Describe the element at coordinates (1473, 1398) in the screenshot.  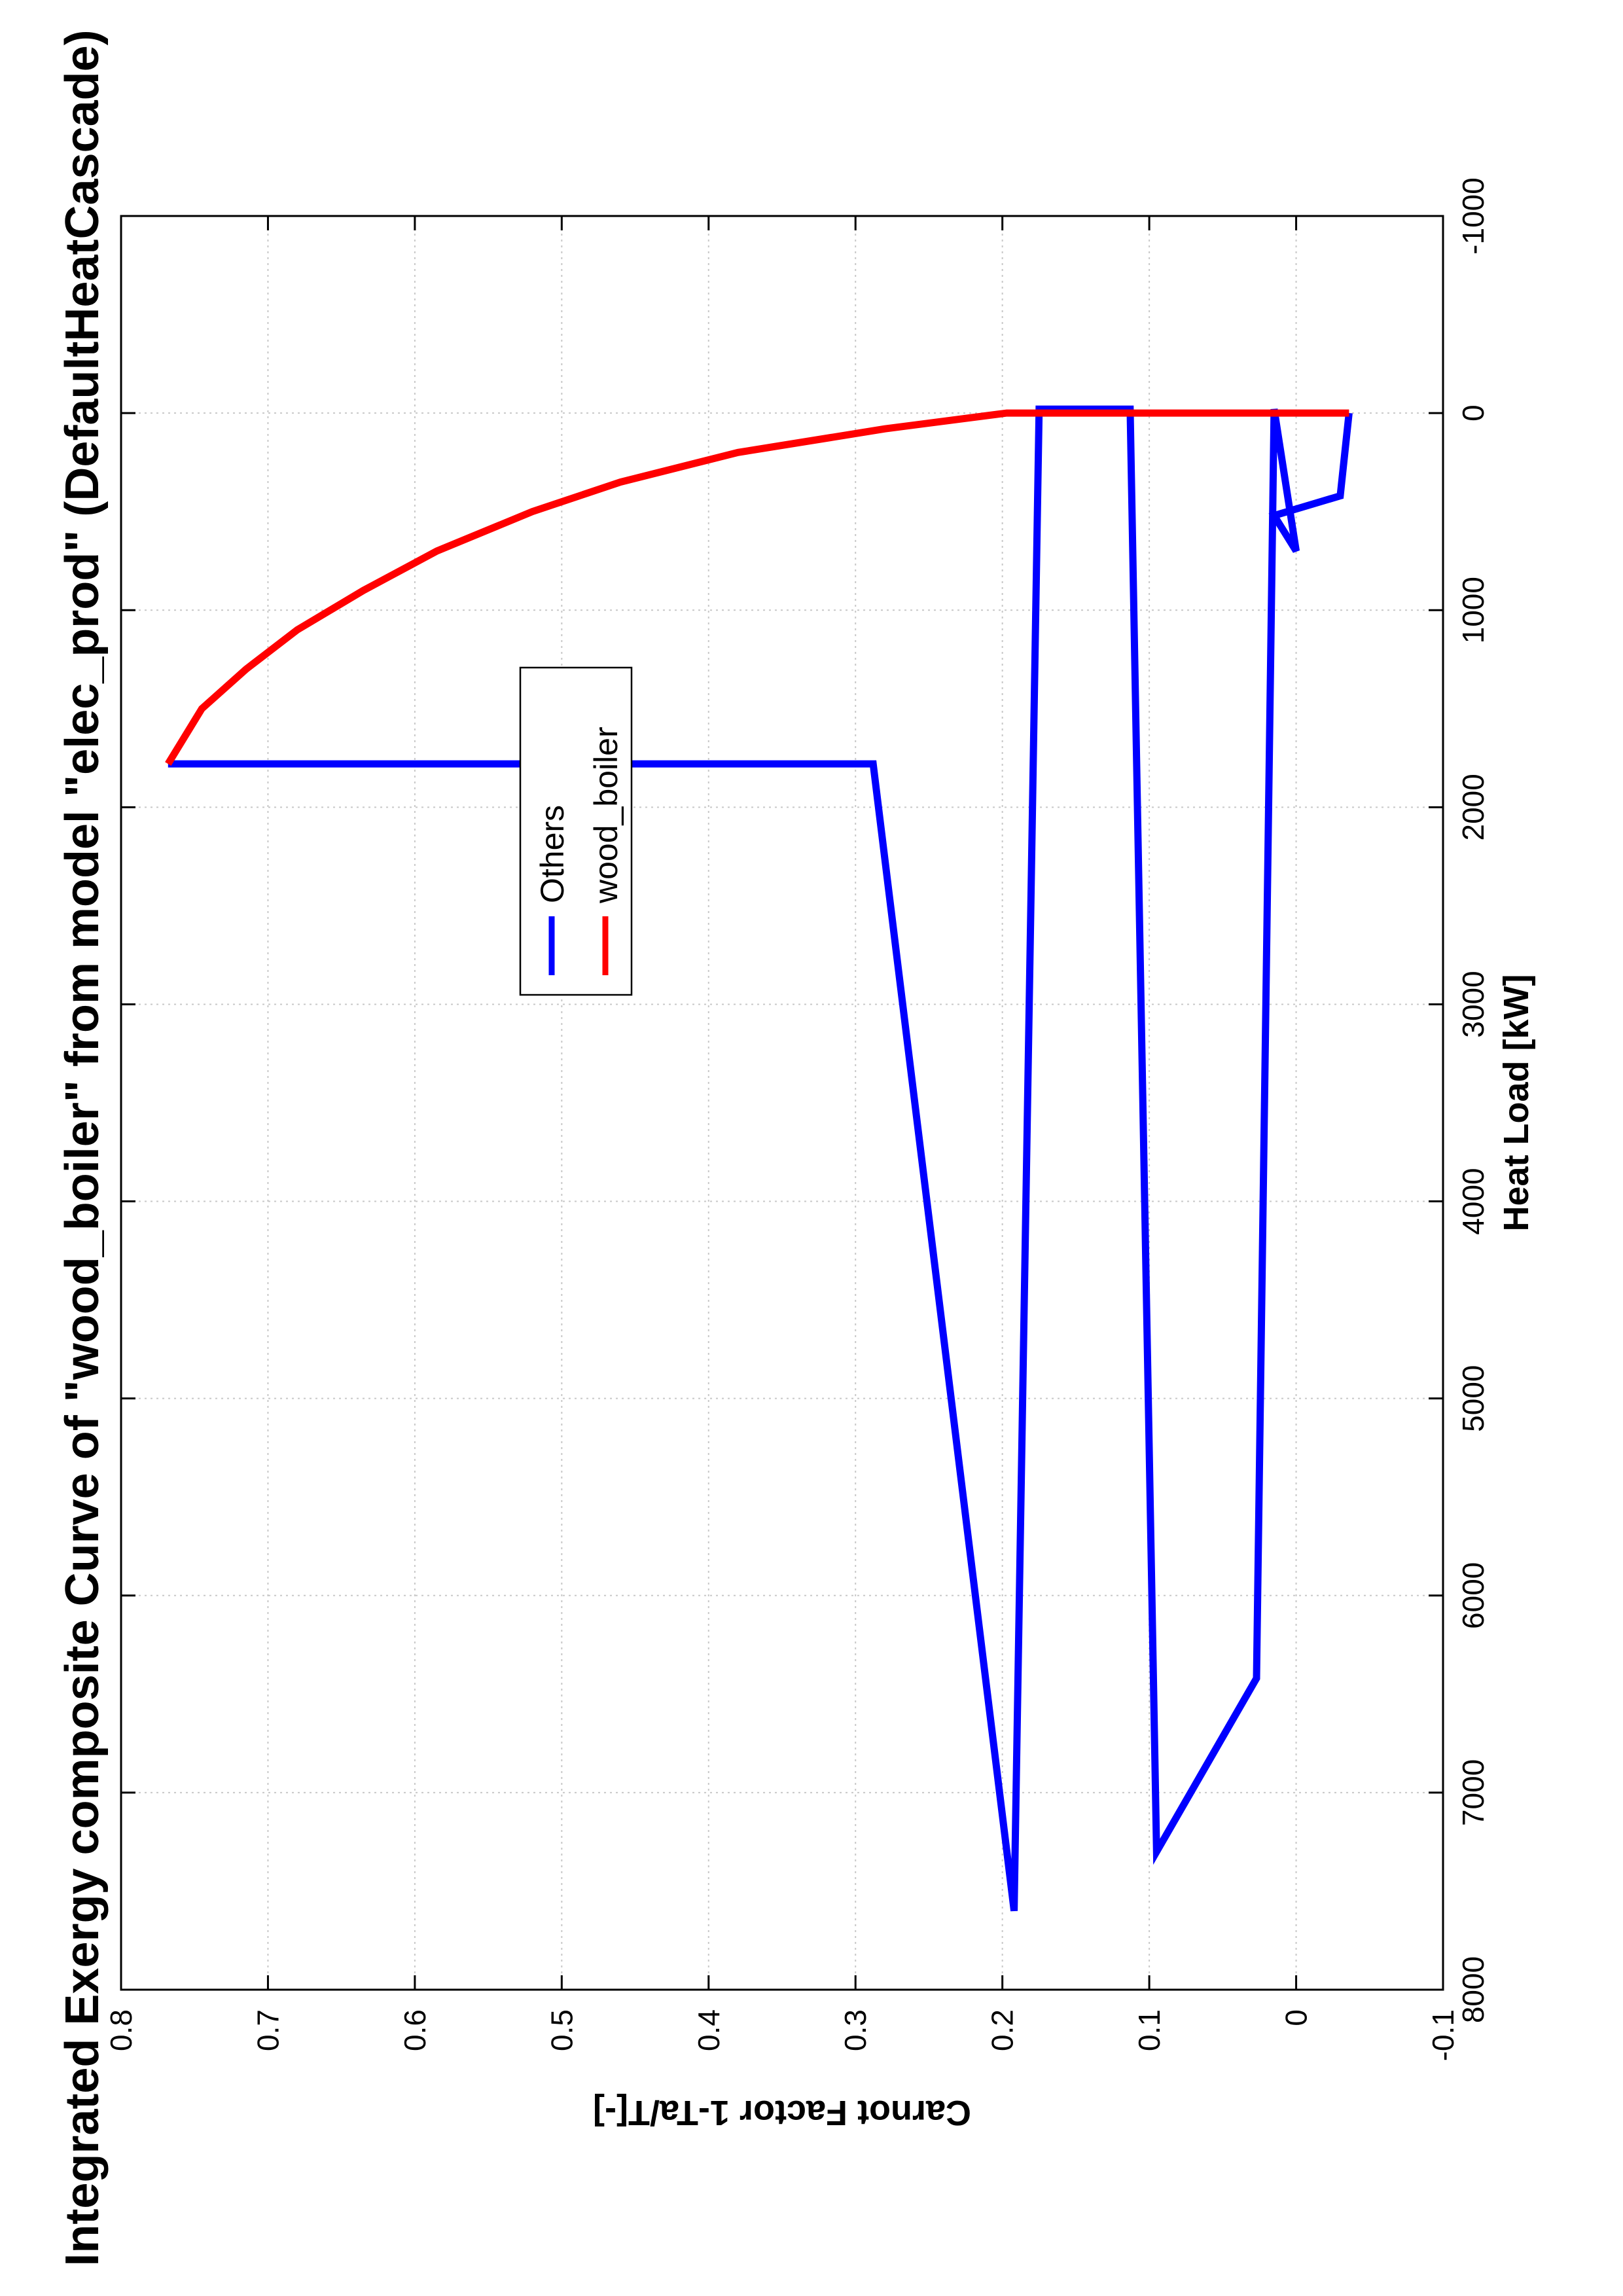
I see `x-tick-label: 5000` at that location.